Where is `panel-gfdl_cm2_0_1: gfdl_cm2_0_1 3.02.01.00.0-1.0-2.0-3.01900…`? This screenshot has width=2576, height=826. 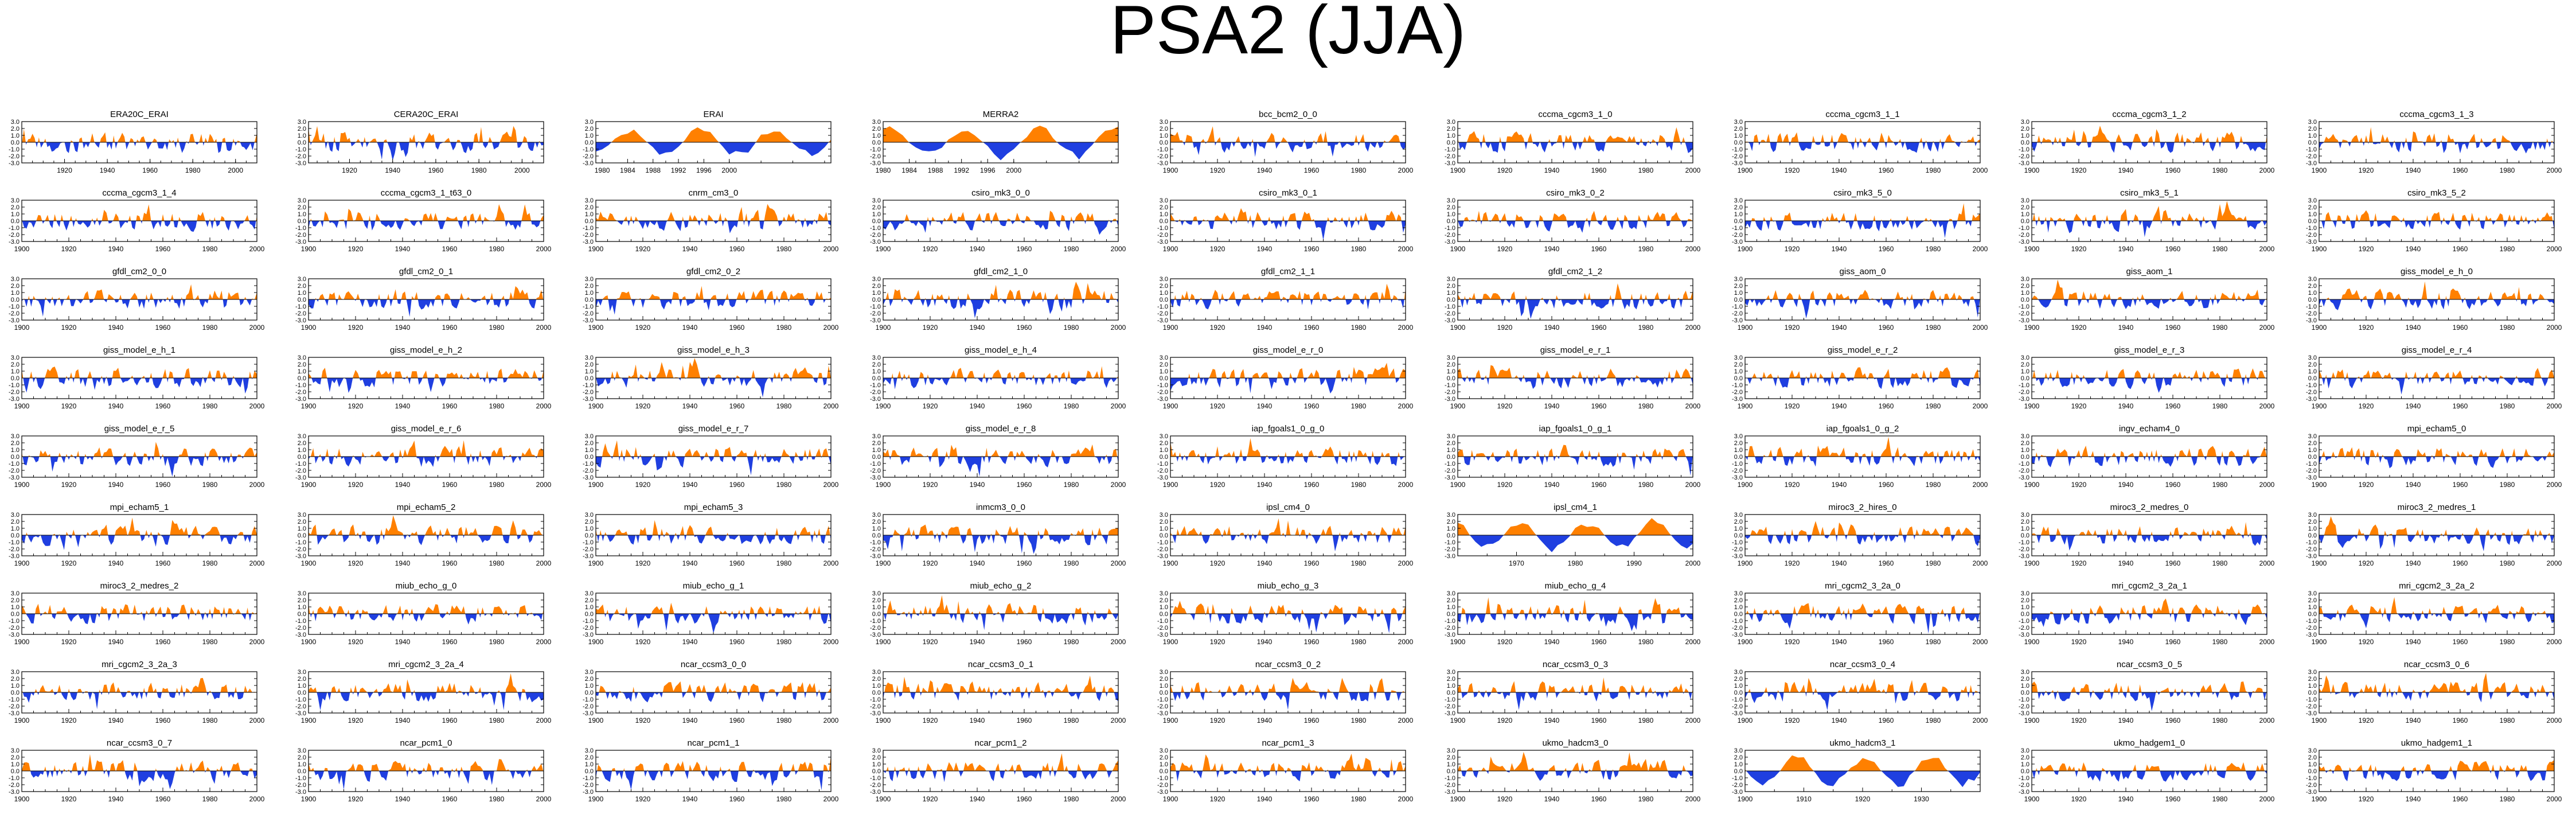
panel-gfdl_cm2_0_1: gfdl_cm2_0_1 3.02.01.00.0-1.0-2.0-3.01900… is located at coordinates (424, 299).